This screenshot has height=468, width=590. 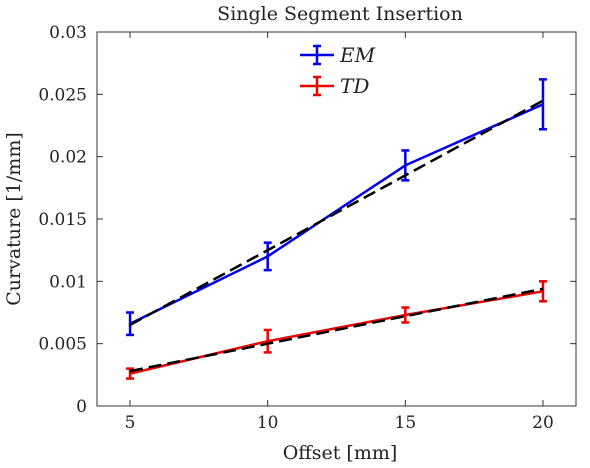 What do you see at coordinates (62, 95) in the screenshot?
I see `y-tick-label: 0.025` at bounding box center [62, 95].